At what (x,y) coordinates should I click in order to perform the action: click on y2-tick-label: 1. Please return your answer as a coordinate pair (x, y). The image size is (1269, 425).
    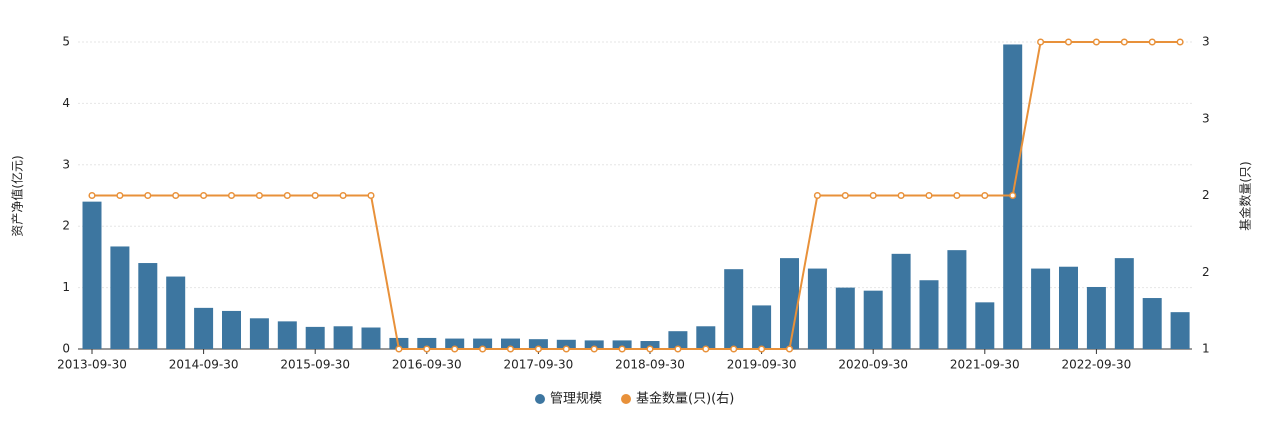
    Looking at the image, I should click on (1206, 349).